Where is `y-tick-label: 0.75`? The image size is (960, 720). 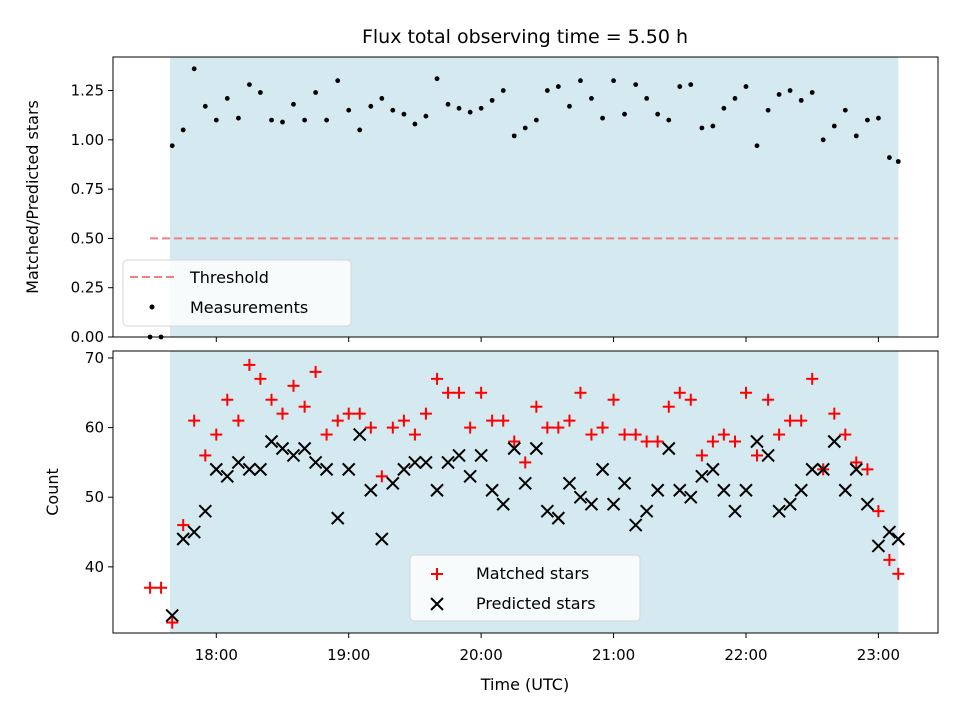 y-tick-label: 0.75 is located at coordinates (87, 189).